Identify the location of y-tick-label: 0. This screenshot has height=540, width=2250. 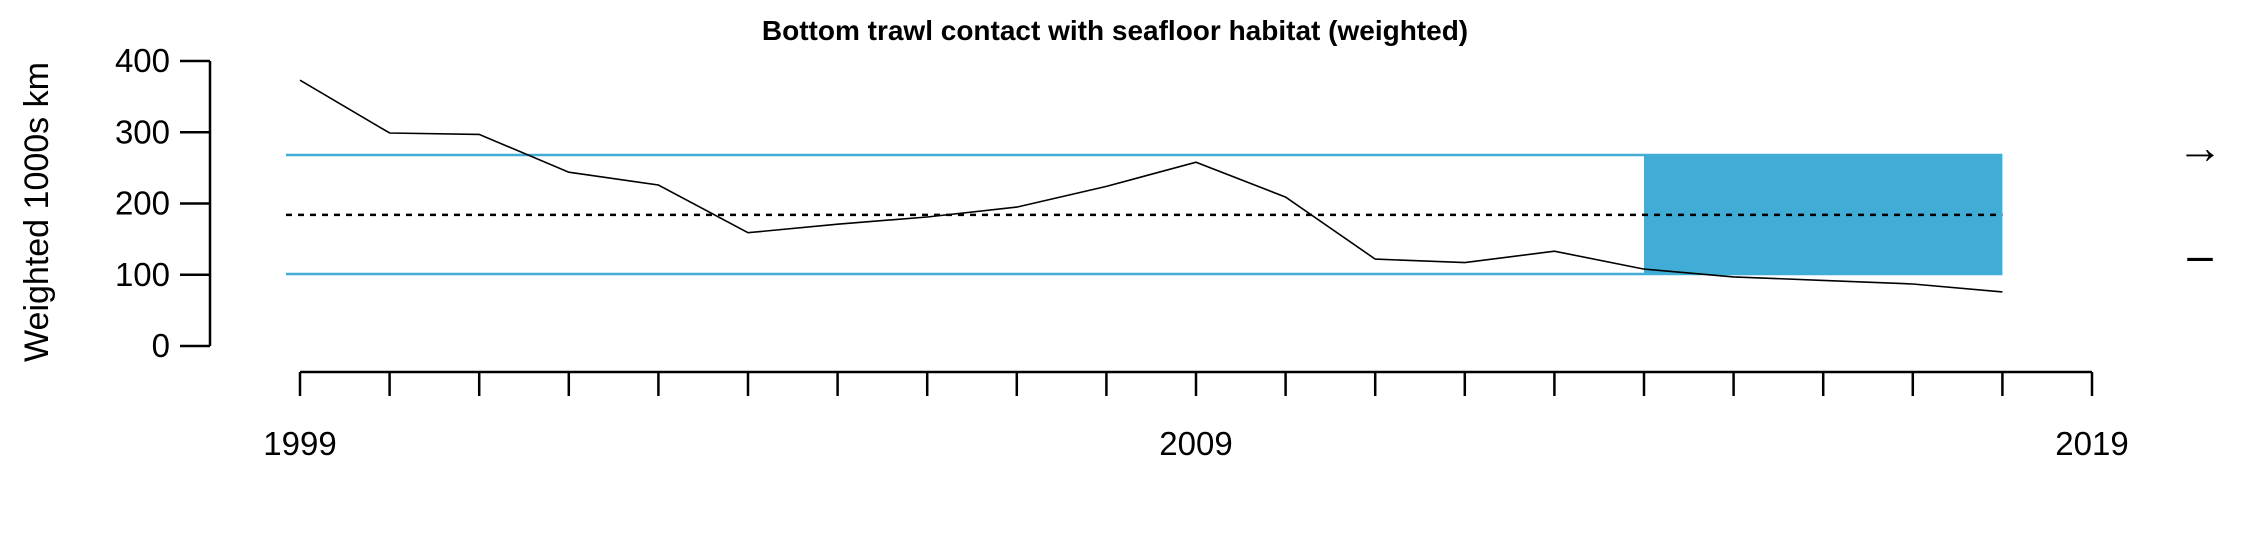
(161, 345).